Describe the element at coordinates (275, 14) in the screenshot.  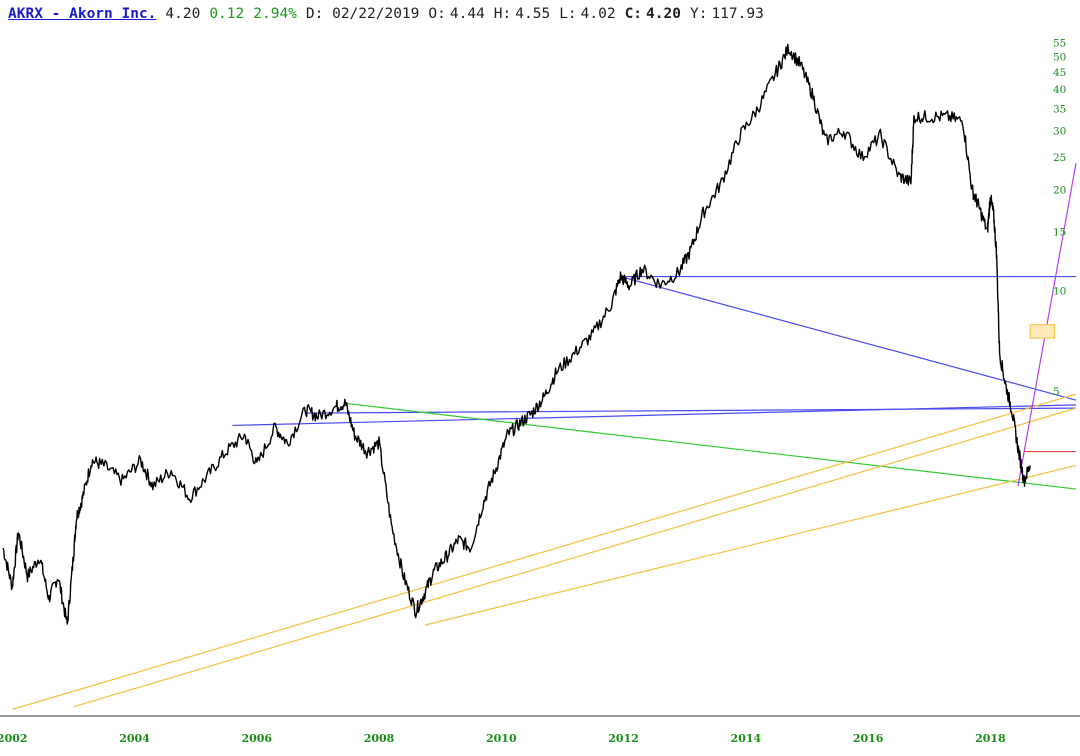
I see `price-change-pct: 2.94%` at that location.